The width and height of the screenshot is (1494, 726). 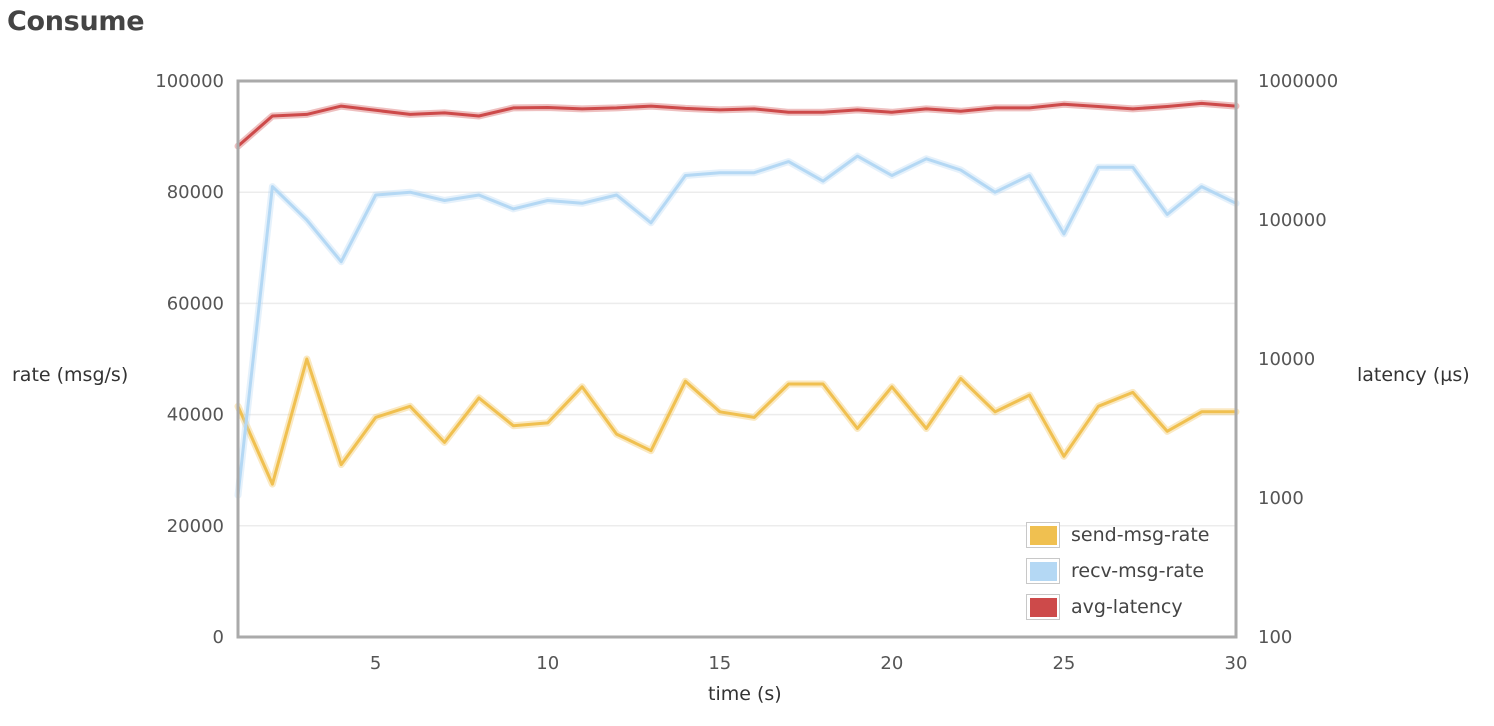 I want to click on page-title: Consume, so click(x=76, y=21).